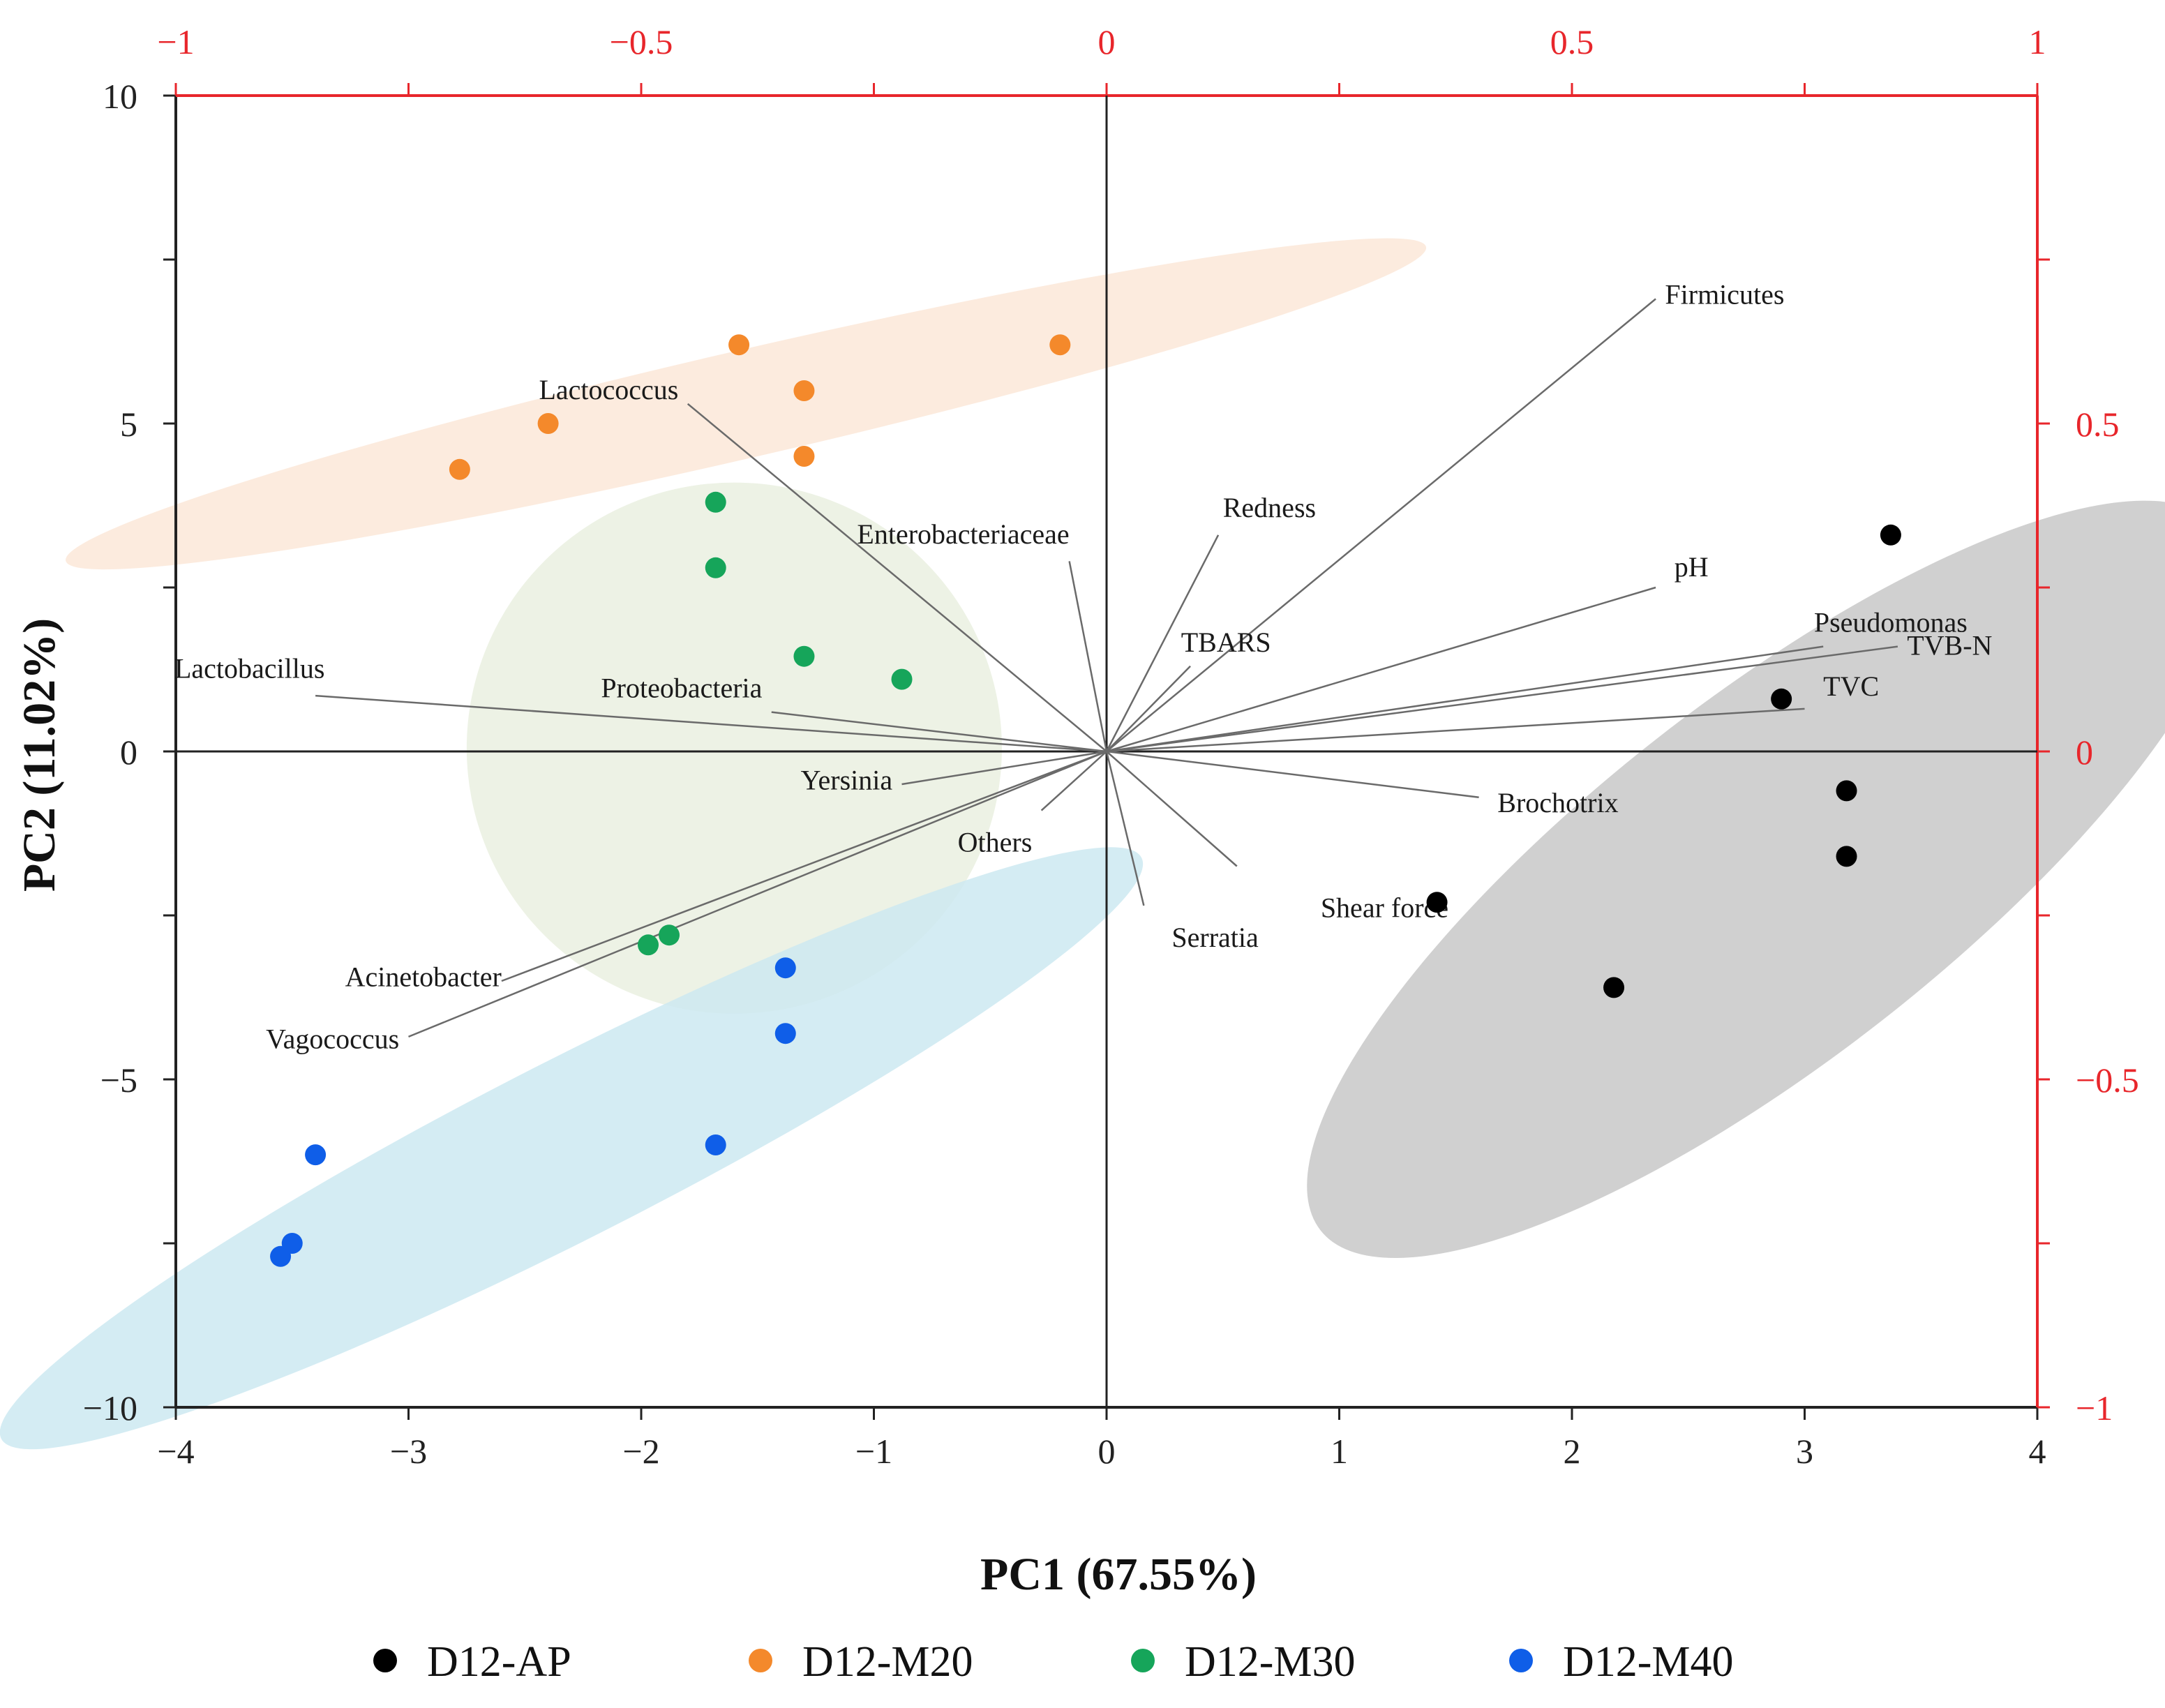  Describe the element at coordinates (1692, 567) in the screenshot. I see `loading-label-ph: pH` at that location.